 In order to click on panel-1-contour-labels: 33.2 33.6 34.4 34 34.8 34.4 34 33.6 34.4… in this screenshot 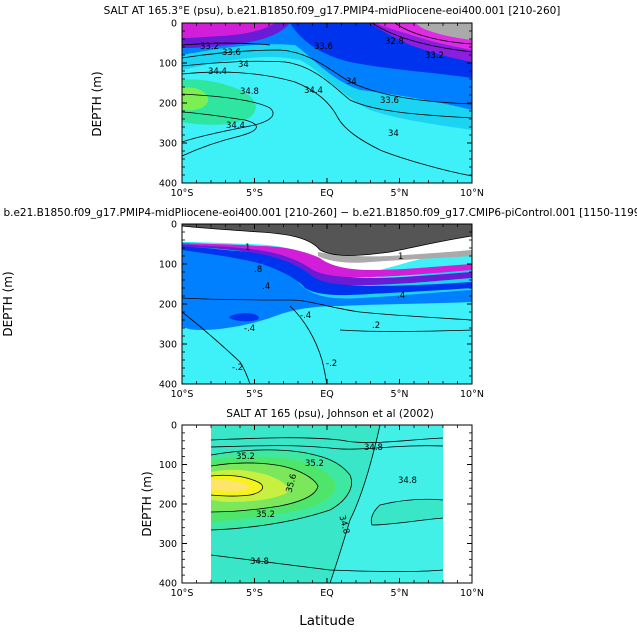, I will do `click(322, 88)`.